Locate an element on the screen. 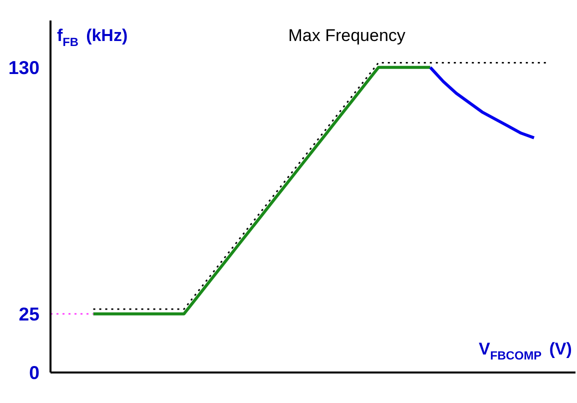 The height and width of the screenshot is (403, 577). y-tick-label: 130 is located at coordinates (24, 67).